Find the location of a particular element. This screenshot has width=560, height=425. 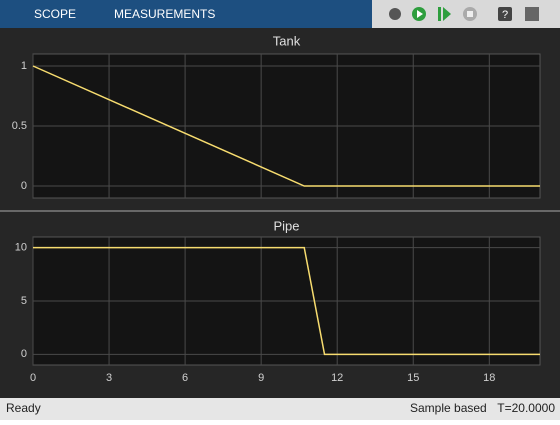

help-icon is located at coordinates (505, 14).